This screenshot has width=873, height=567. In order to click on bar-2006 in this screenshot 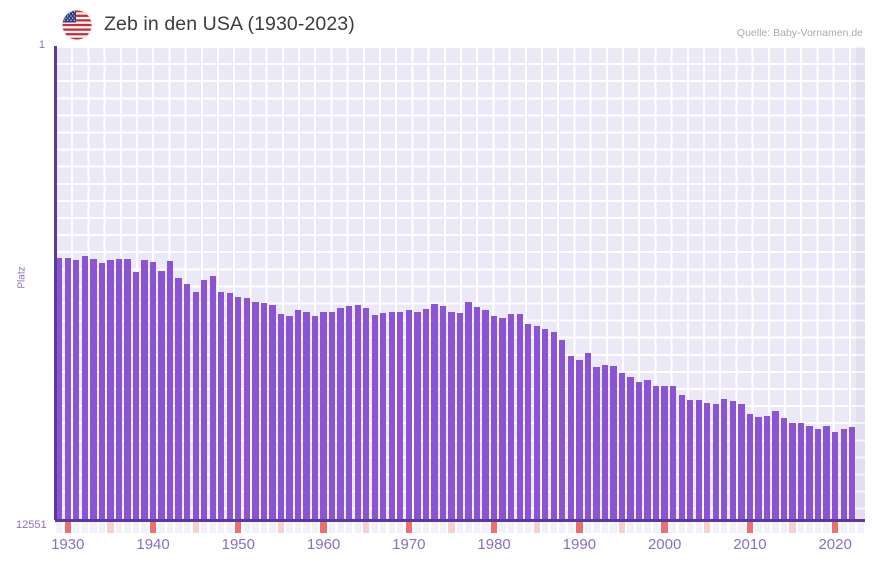, I will do `click(715, 462)`.